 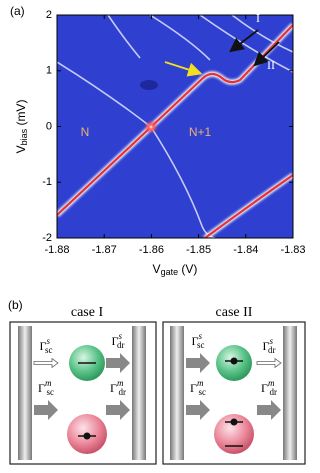 I want to click on panel-label: (b), so click(x=15, y=305).